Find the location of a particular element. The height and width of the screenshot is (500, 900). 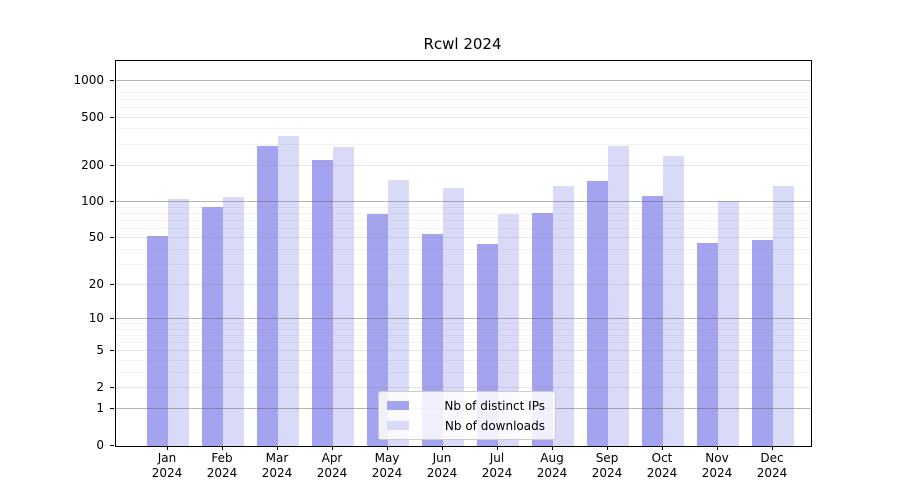

bar-distinct-ips-oct-2024 is located at coordinates (652, 321).